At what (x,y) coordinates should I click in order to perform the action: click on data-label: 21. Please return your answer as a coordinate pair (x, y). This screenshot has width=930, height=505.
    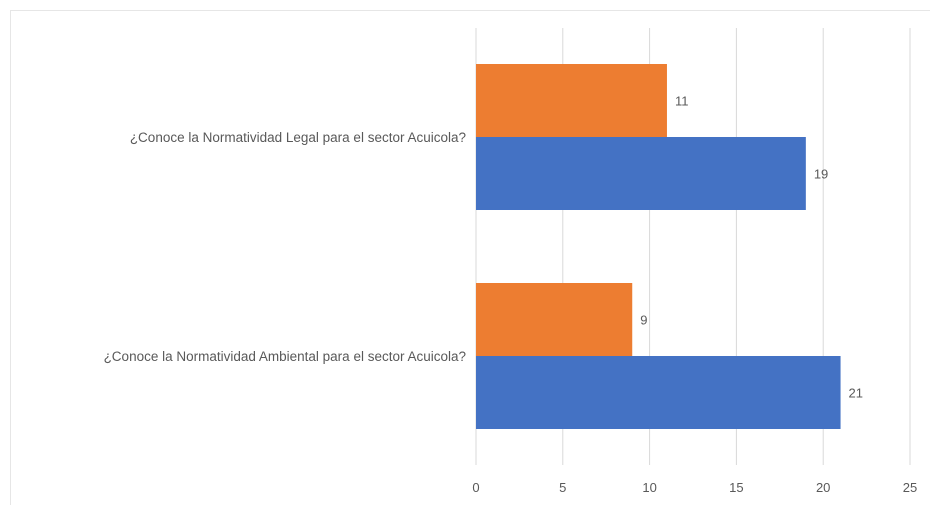
    Looking at the image, I should click on (856, 393).